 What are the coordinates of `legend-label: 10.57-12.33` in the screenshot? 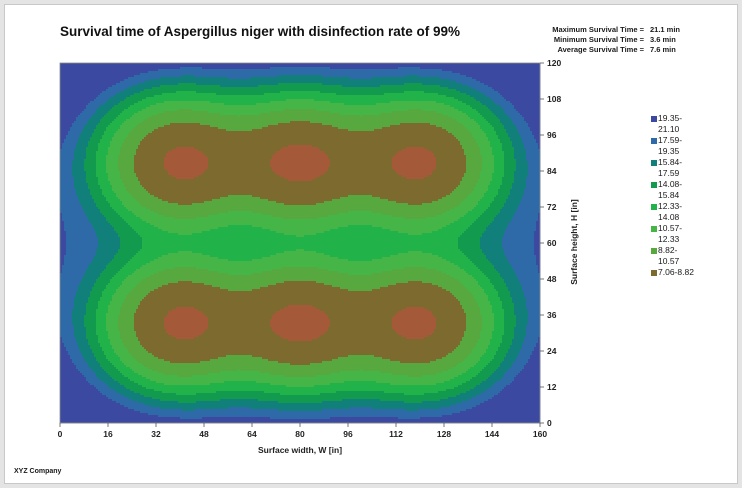 It's located at (670, 233).